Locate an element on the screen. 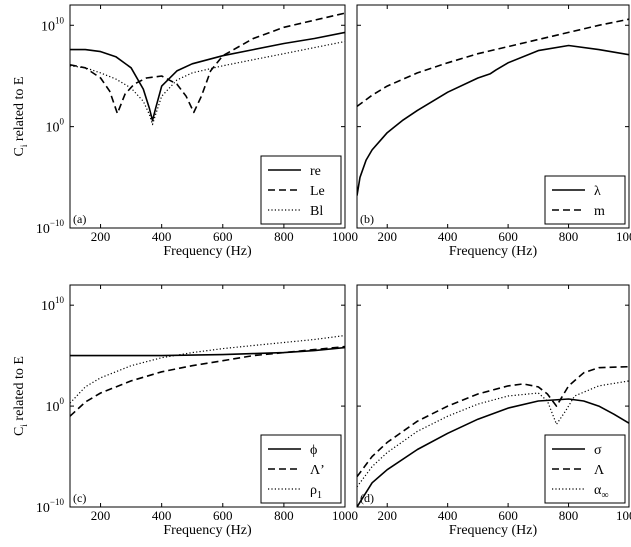  legend-label: re is located at coordinates (315, 171).